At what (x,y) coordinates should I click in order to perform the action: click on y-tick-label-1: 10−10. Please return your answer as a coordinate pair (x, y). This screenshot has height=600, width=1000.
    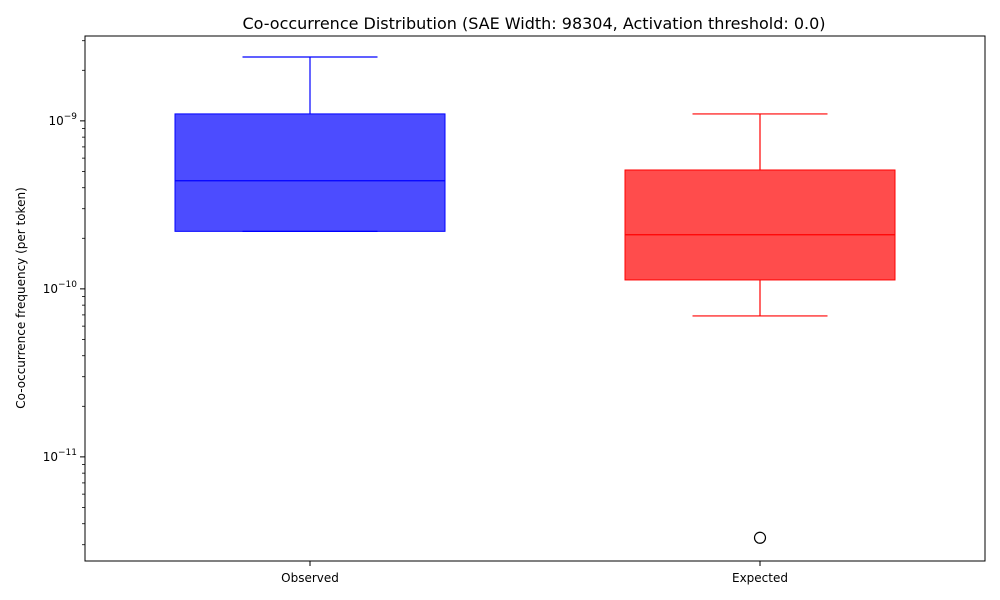
    Looking at the image, I should click on (60, 288).